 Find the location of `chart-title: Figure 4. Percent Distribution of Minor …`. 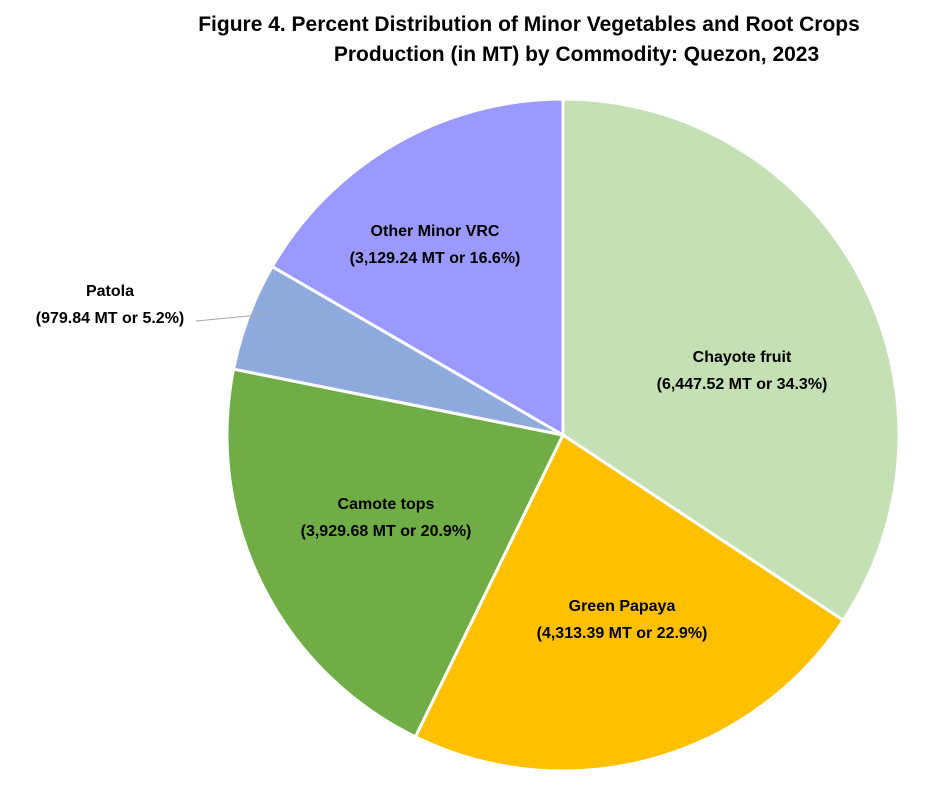

chart-title: Figure 4. Percent Distribution of Minor … is located at coordinates (471, 40).